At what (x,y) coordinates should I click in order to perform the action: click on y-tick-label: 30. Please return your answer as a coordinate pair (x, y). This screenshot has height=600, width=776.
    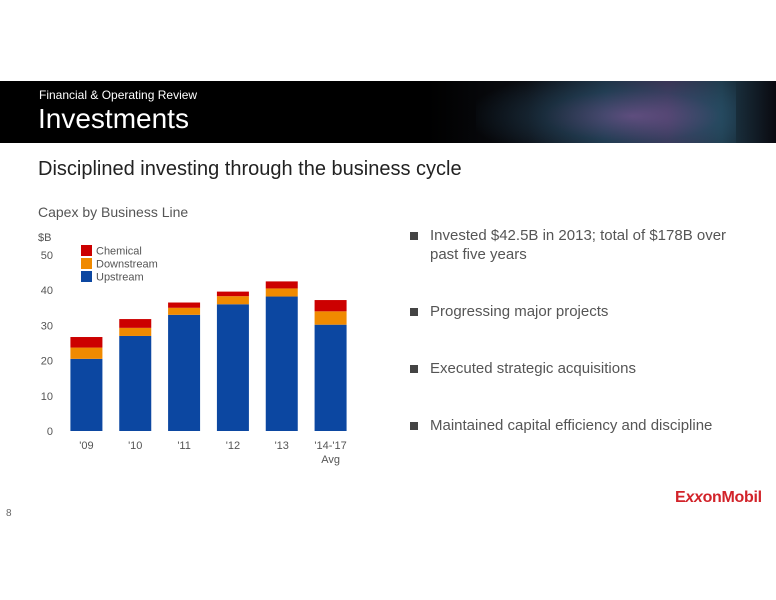
    Looking at the image, I should click on (47, 326).